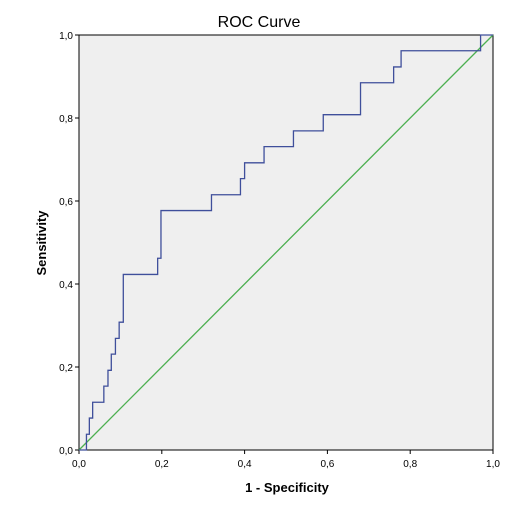 The width and height of the screenshot is (519, 509). I want to click on x-tick-label: 0,8, so click(410, 464).